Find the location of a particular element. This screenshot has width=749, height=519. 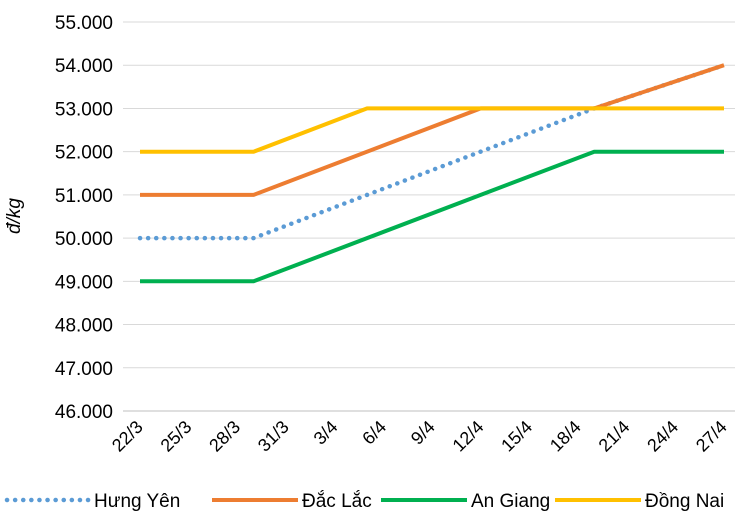

y-tick-label: 47.000 is located at coordinates (84, 369).